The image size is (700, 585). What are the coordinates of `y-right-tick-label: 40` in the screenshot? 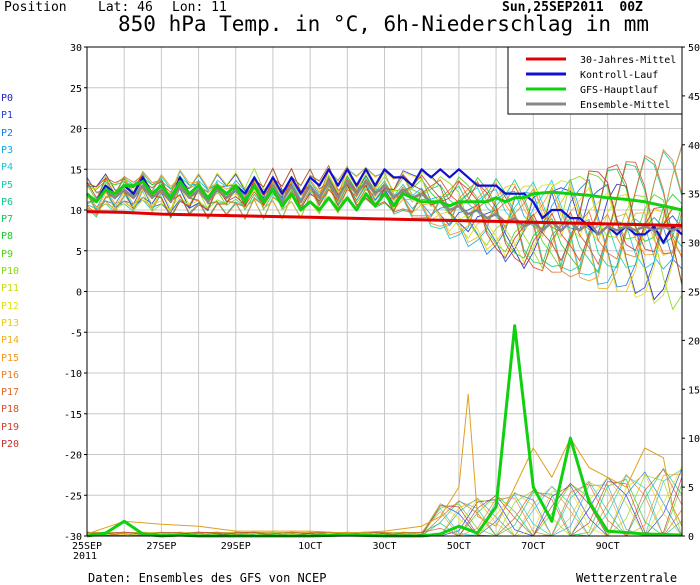 It's located at (694, 146).